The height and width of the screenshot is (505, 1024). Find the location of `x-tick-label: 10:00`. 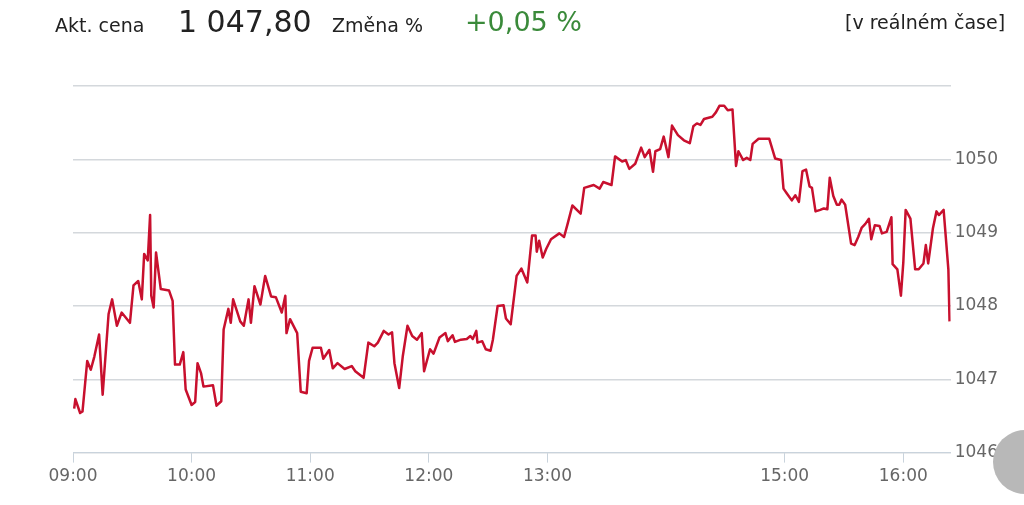

x-tick-label: 10:00 is located at coordinates (192, 475).